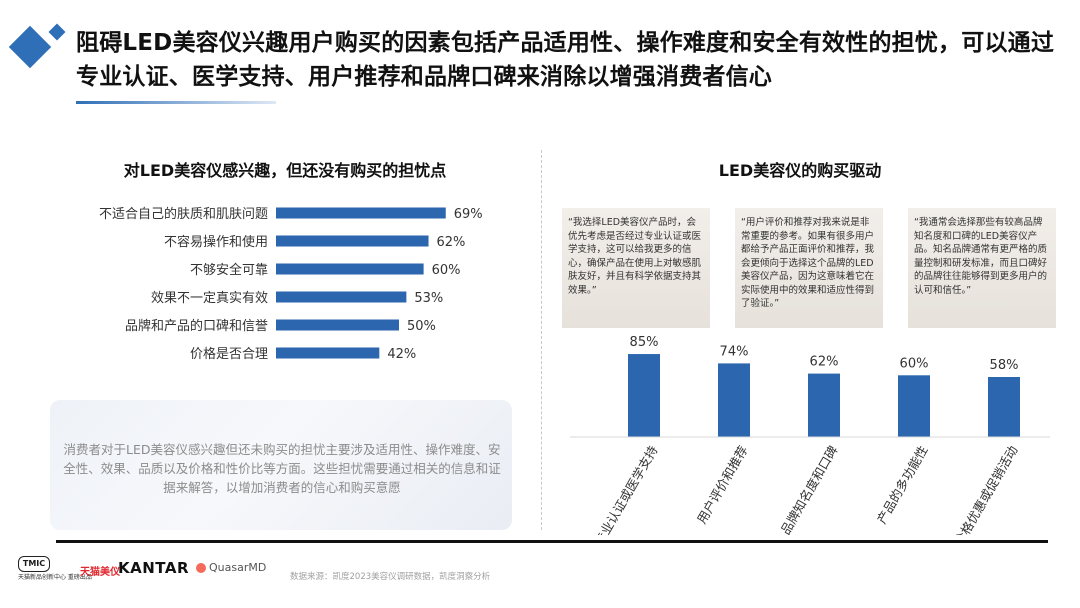 Image resolution: width=1080 pixels, height=608 pixels. I want to click on footer-logos: TMIC 天猫新品创新中心 重磅出品 天猫美仪 KANTAR QuasarMD, so click(142, 571).